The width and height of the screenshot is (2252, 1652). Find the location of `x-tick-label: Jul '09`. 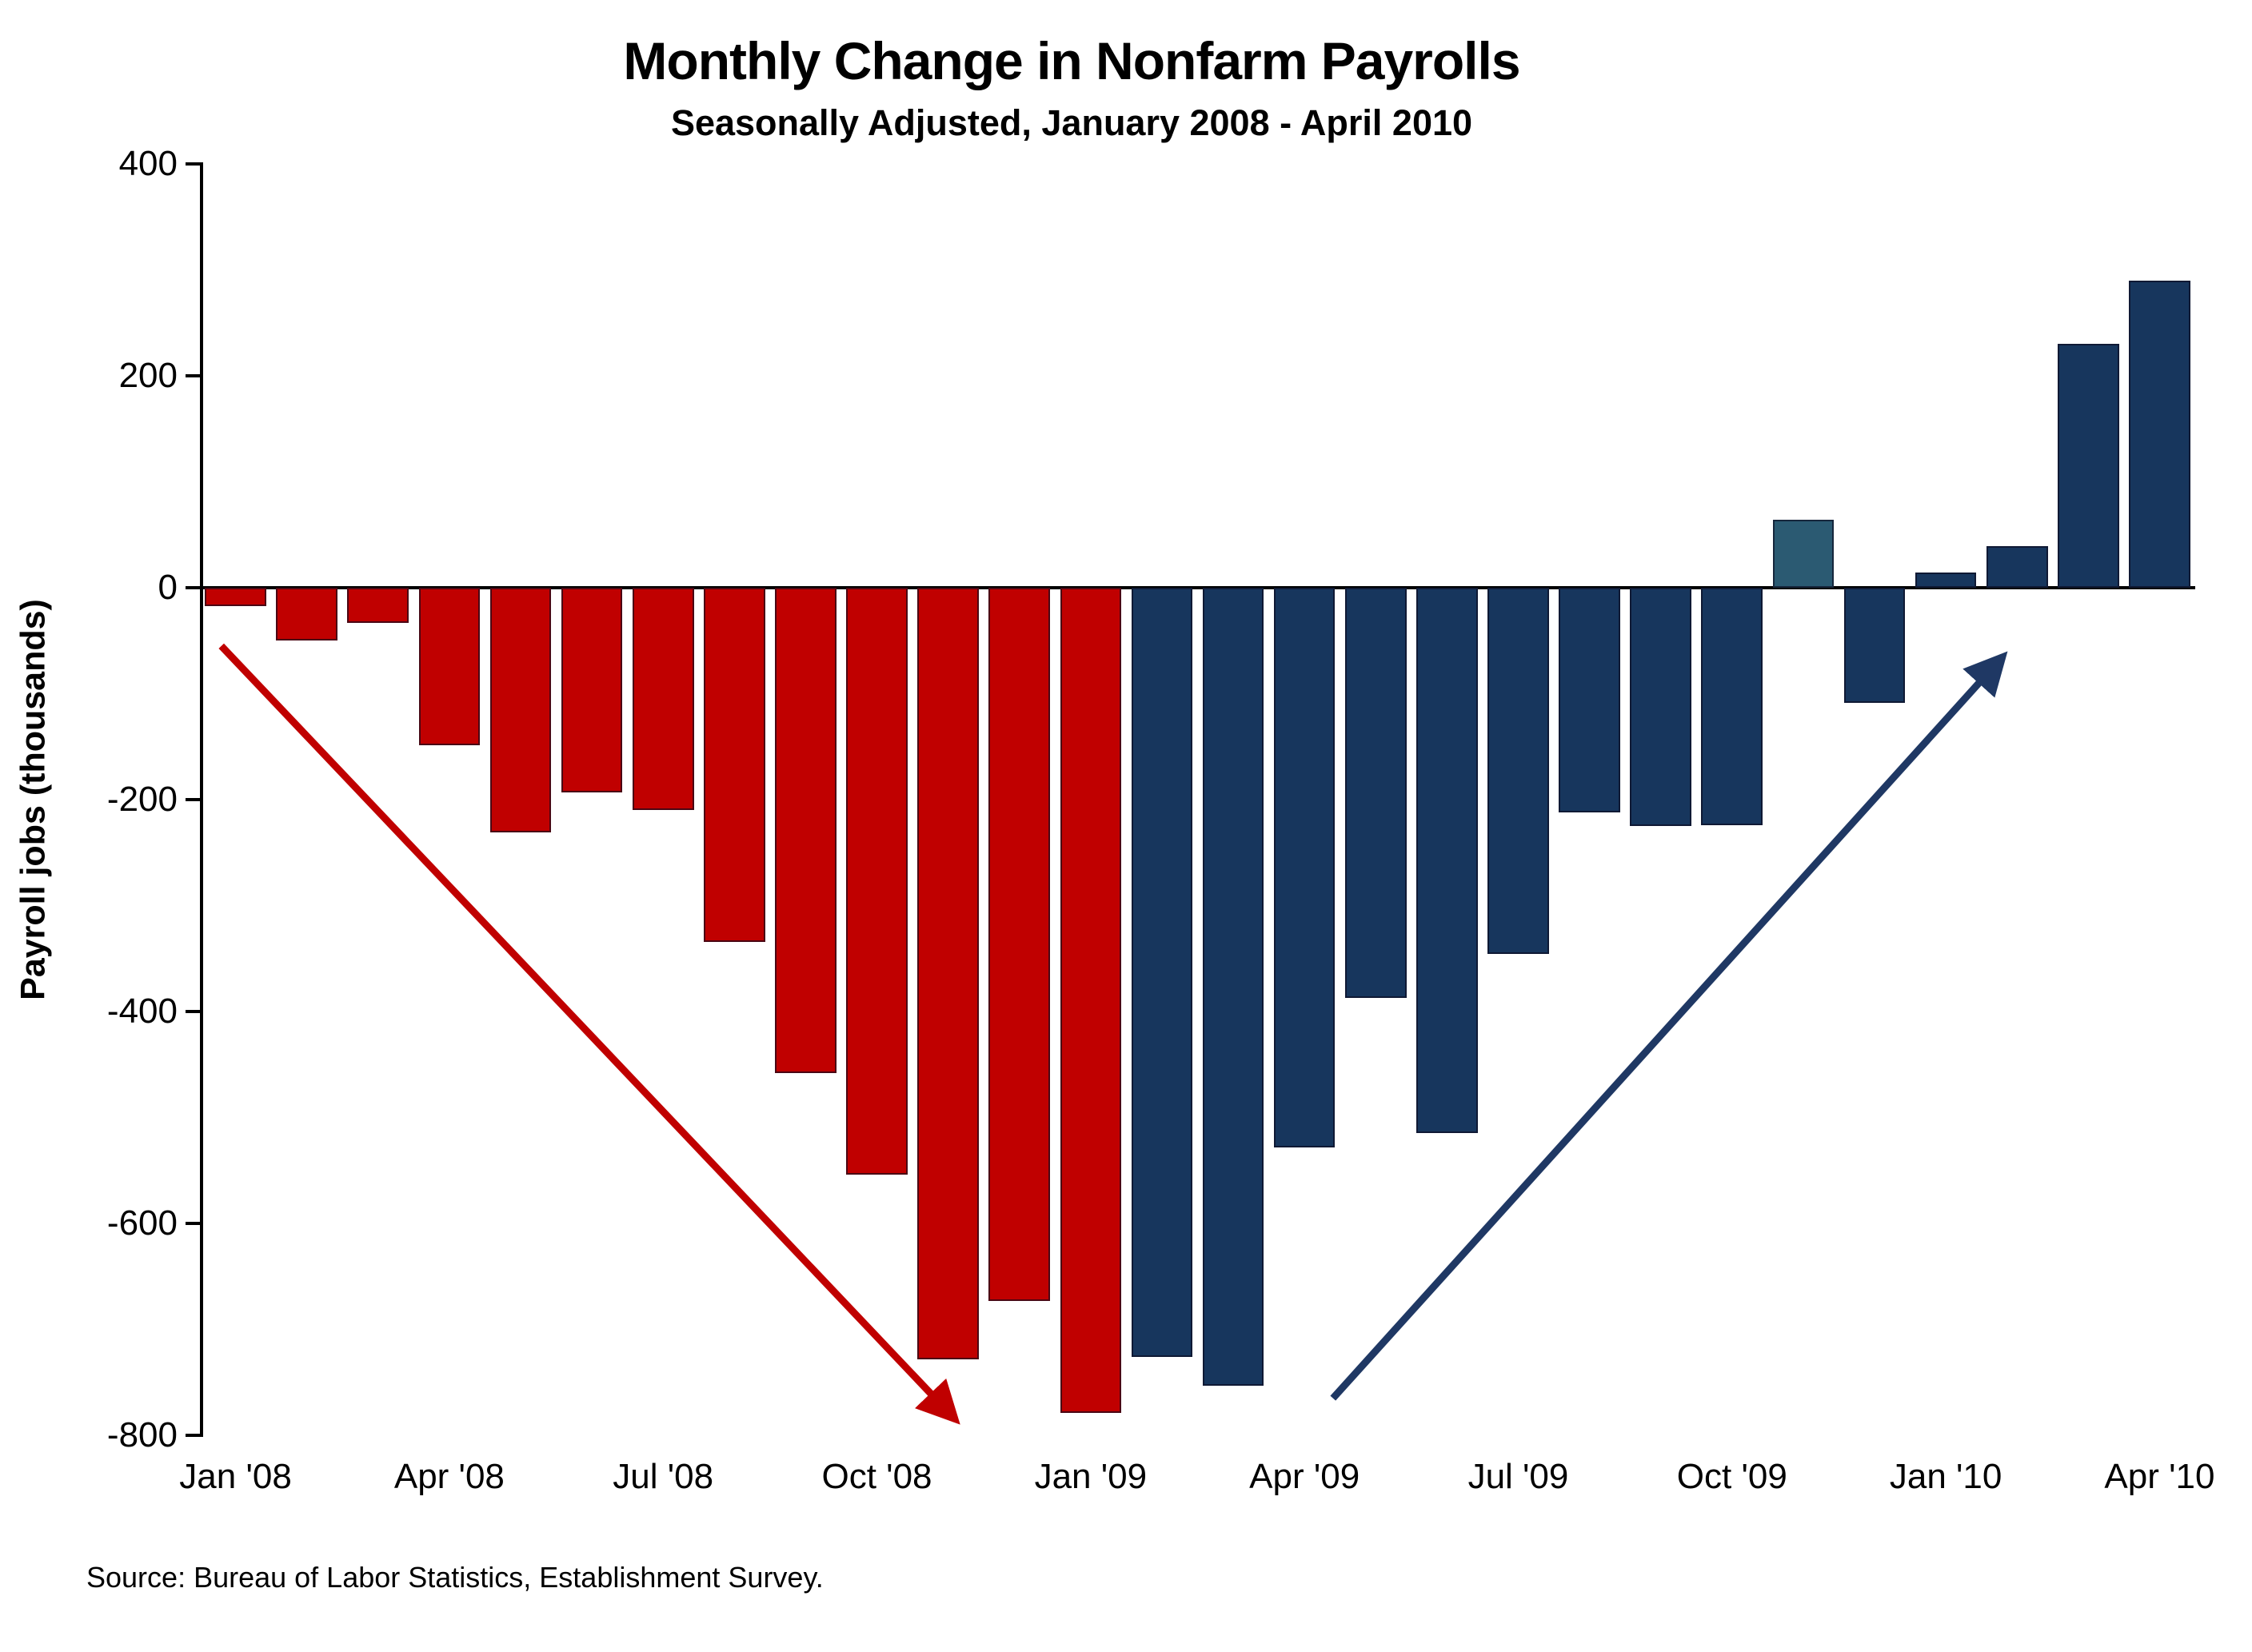

x-tick-label: Jul '09 is located at coordinates (1518, 1476).